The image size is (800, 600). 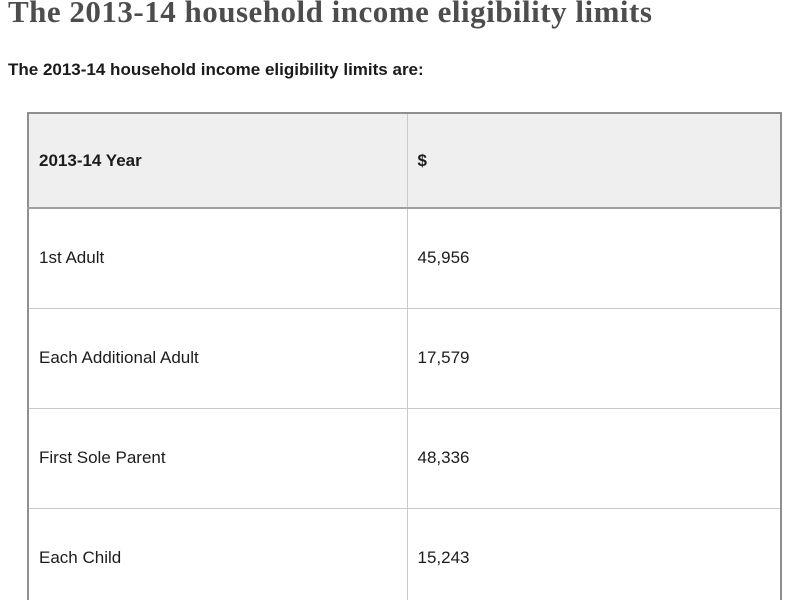 I want to click on row-label: First Sole Parent, so click(x=217, y=458).